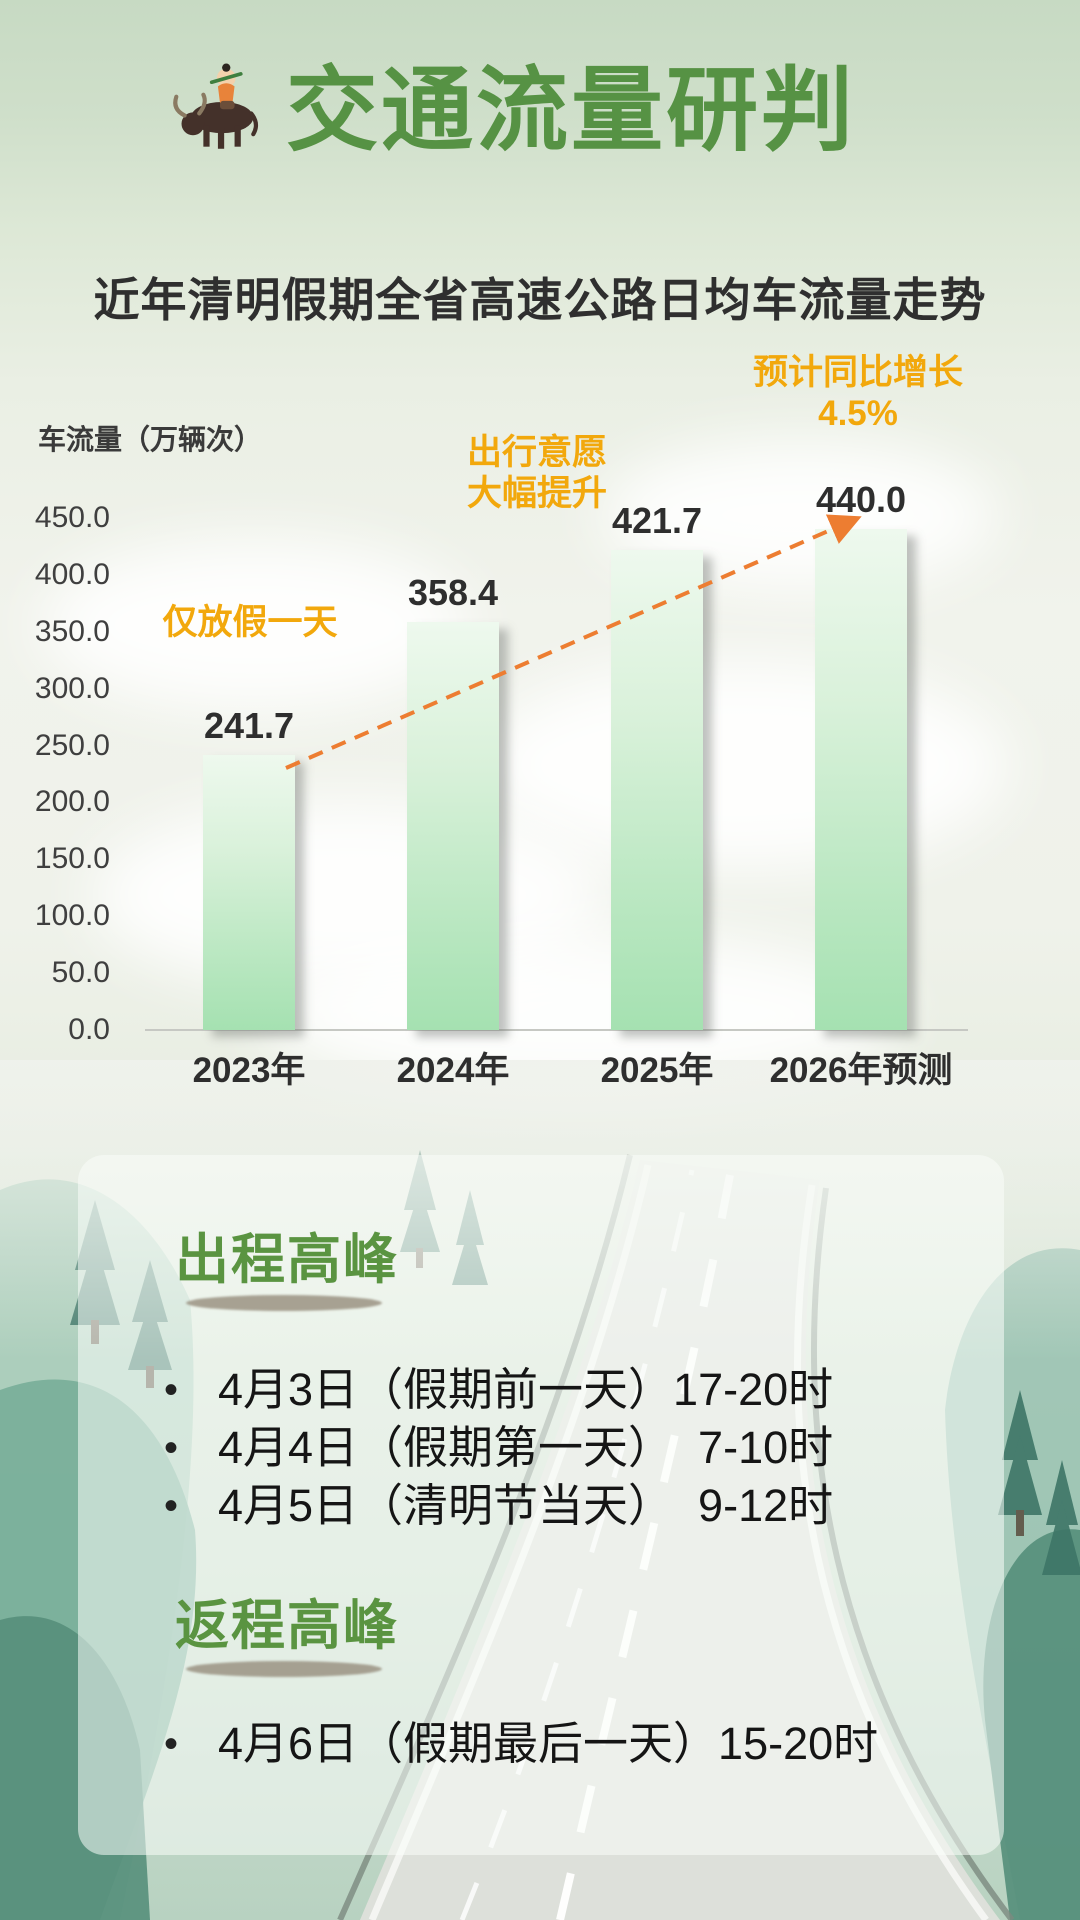 This screenshot has width=1080, height=1920. What do you see at coordinates (80, 973) in the screenshot?
I see `y-tick-label: 50.0` at bounding box center [80, 973].